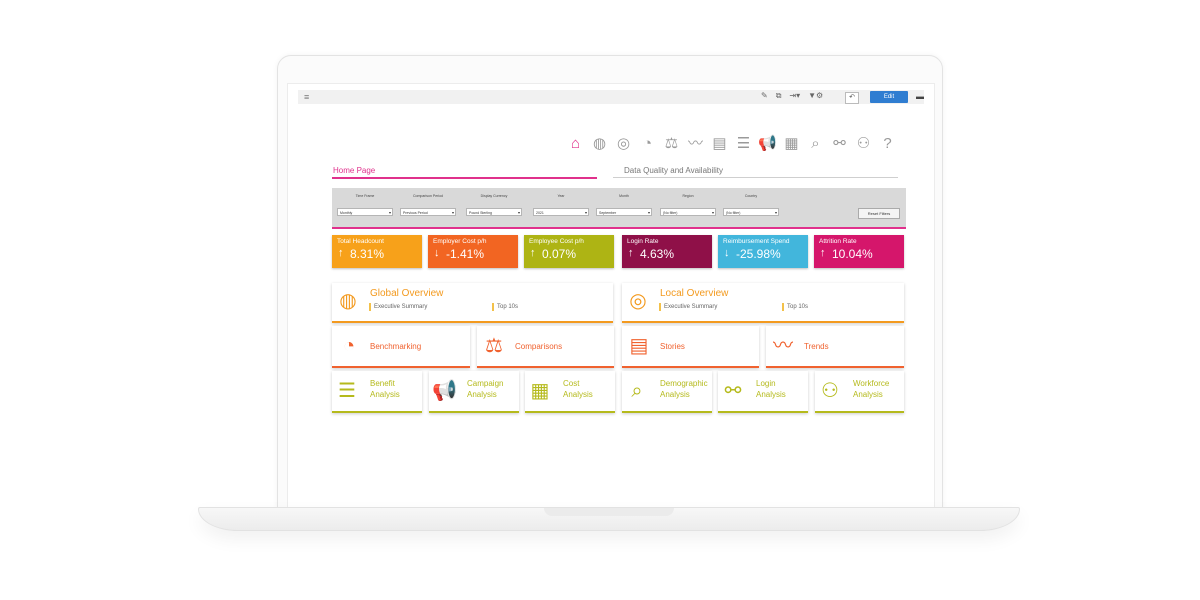 This screenshot has height=600, width=1200. Describe the element at coordinates (505, 307) in the screenshot. I see `global-top-10s-link: Top 10s` at that location.